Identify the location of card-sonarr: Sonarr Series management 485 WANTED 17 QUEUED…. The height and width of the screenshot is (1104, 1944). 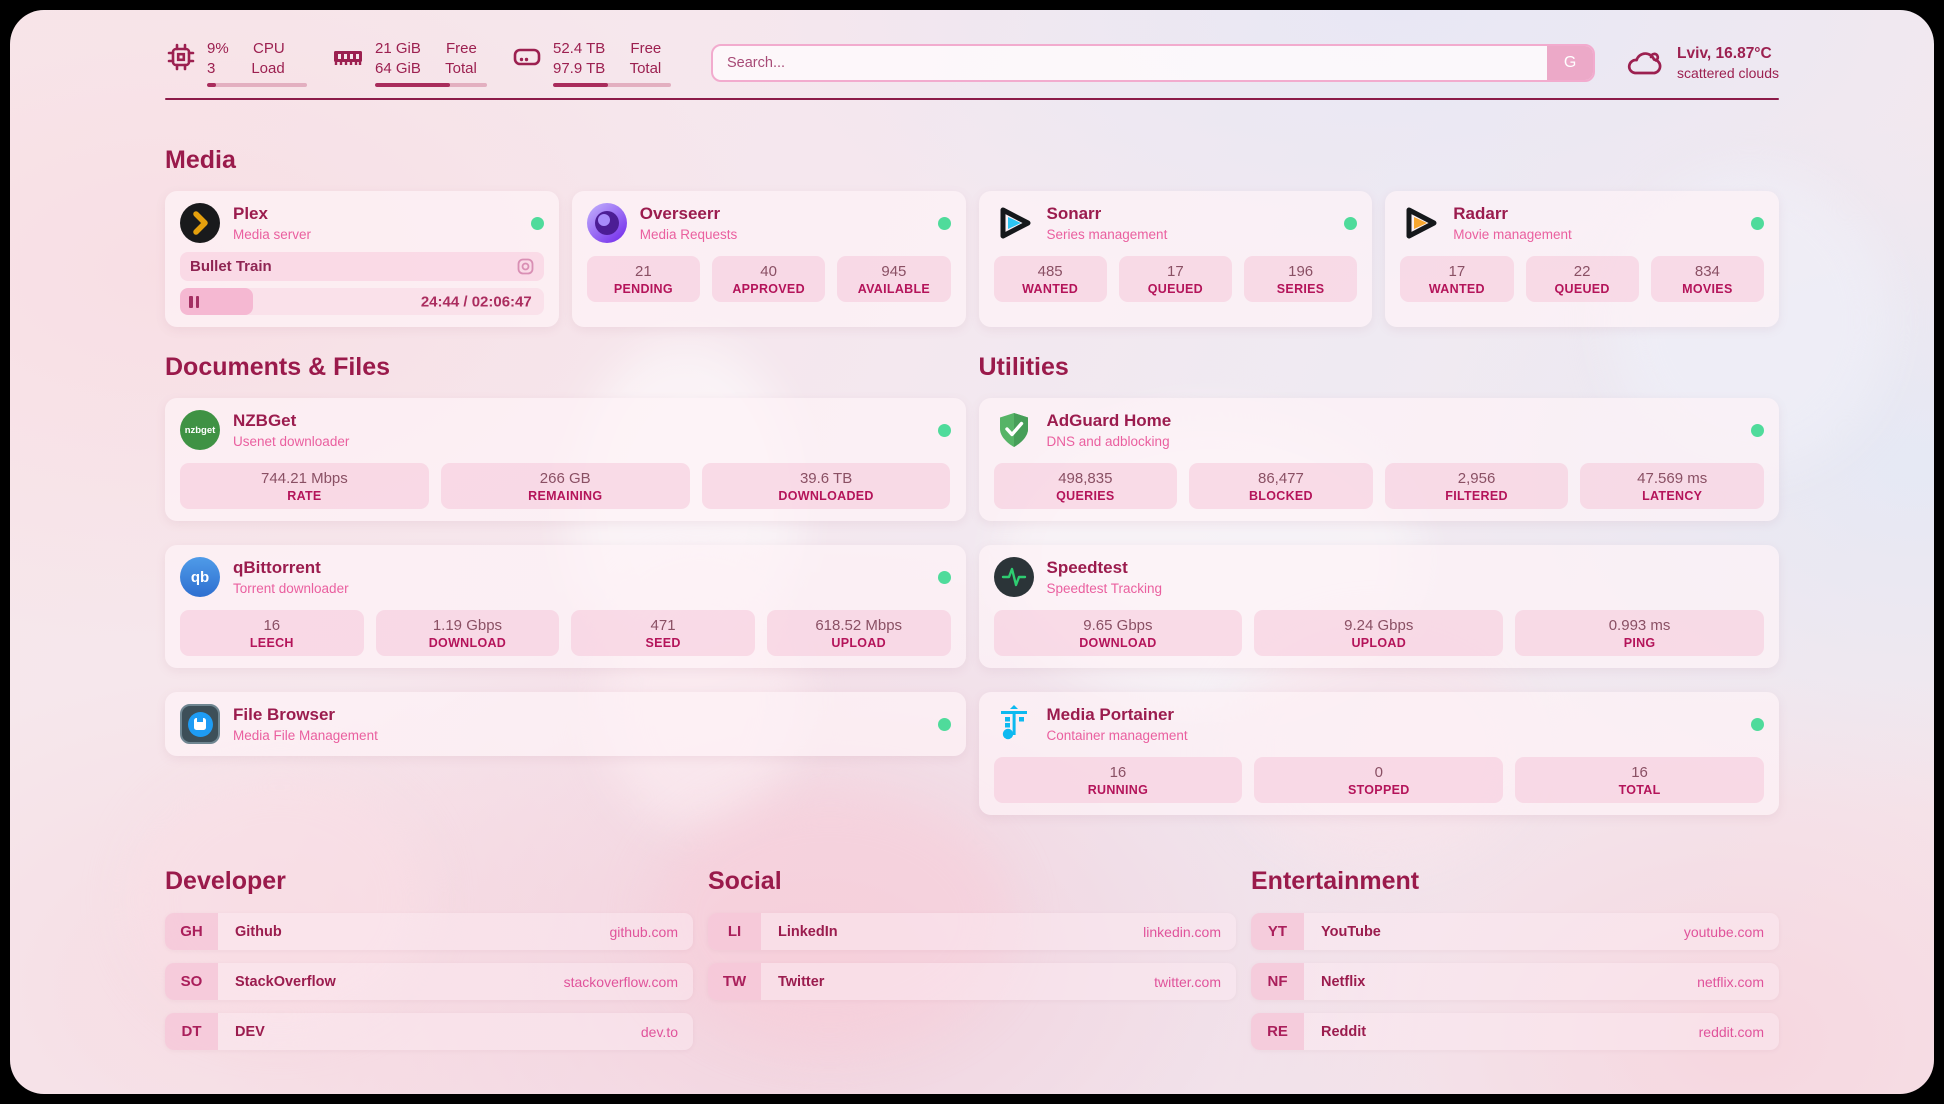
(1175, 259).